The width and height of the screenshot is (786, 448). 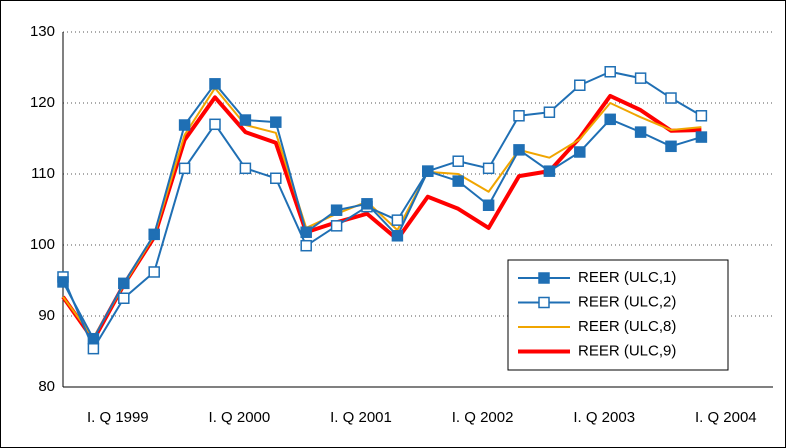 What do you see at coordinates (483, 417) in the screenshot?
I see `x-tick-label: I. Q 2002` at bounding box center [483, 417].